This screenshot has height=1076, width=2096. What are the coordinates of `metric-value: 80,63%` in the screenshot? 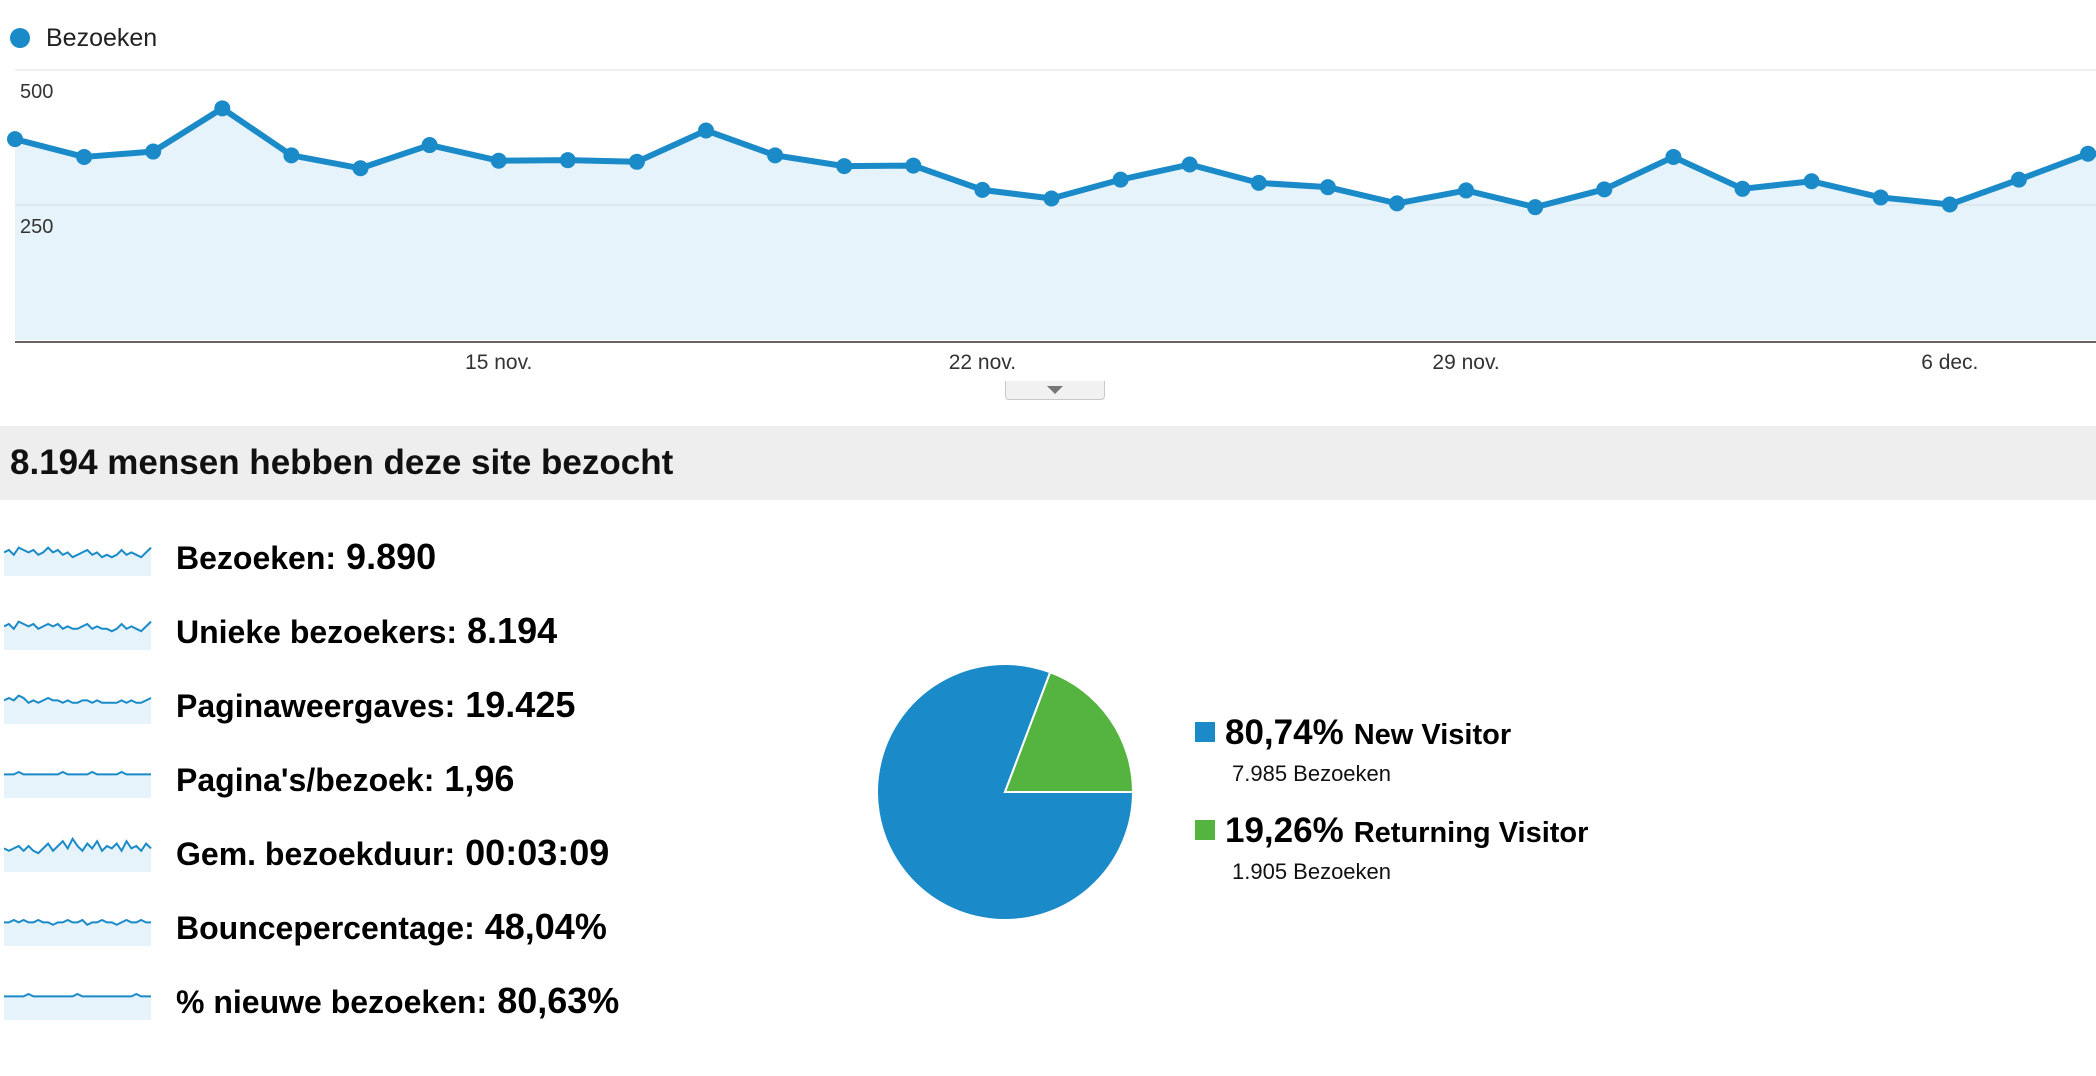 It's located at (553, 1000).